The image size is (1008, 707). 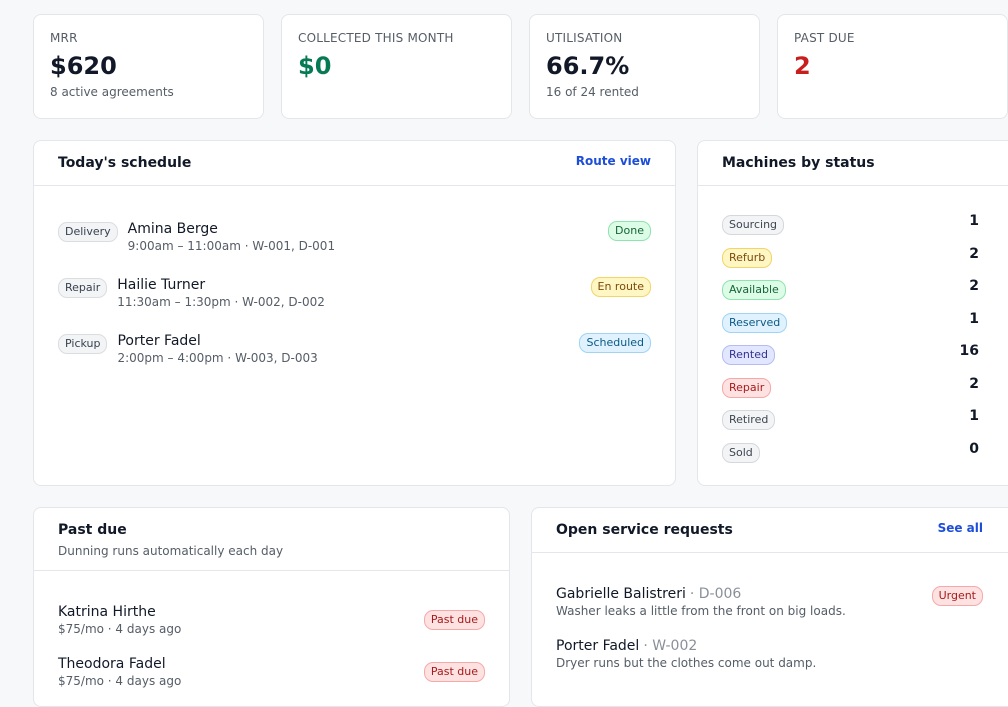 What do you see at coordinates (221, 302) in the screenshot?
I see `job-detail: 11:30am – 1:30pm · W-002, D-002` at bounding box center [221, 302].